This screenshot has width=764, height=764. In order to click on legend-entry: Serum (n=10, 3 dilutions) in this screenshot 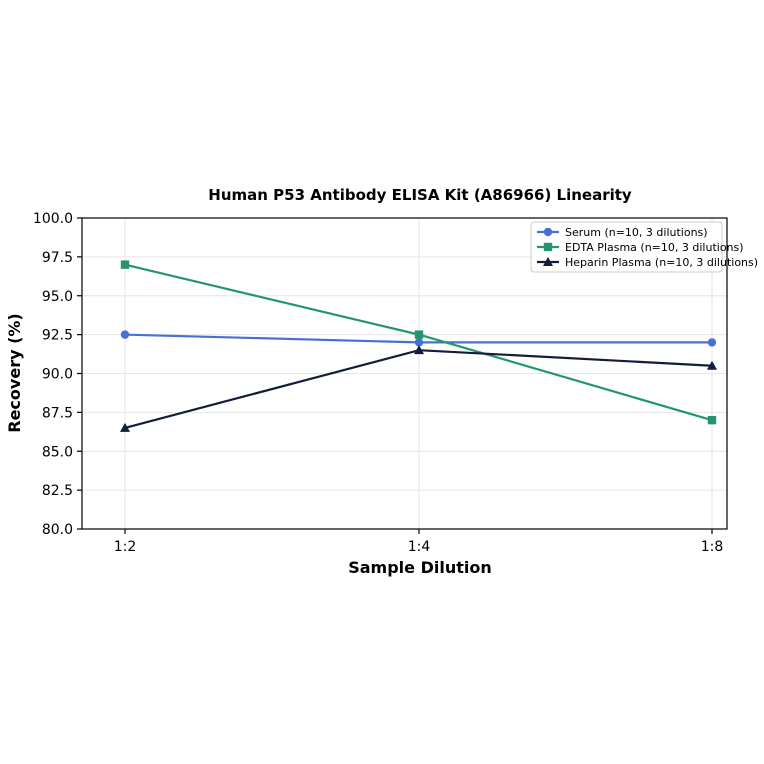, I will do `click(622, 232)`.